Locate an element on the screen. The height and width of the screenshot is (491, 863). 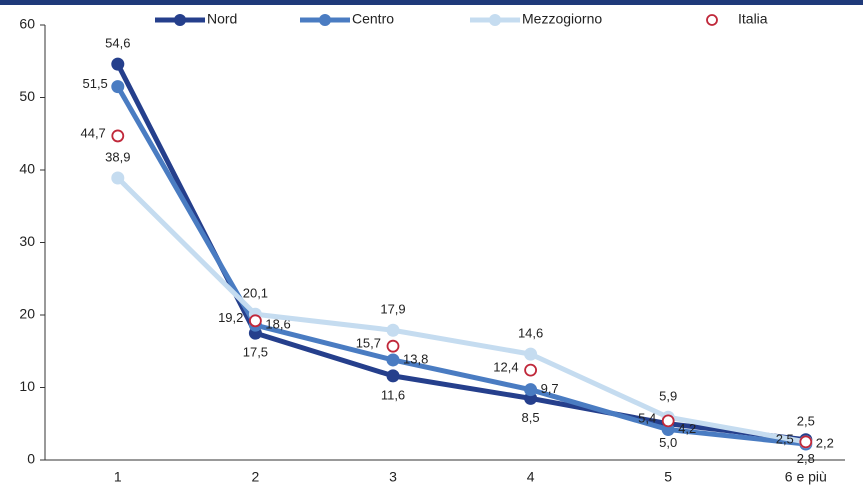
header-strip is located at coordinates (431, 2).